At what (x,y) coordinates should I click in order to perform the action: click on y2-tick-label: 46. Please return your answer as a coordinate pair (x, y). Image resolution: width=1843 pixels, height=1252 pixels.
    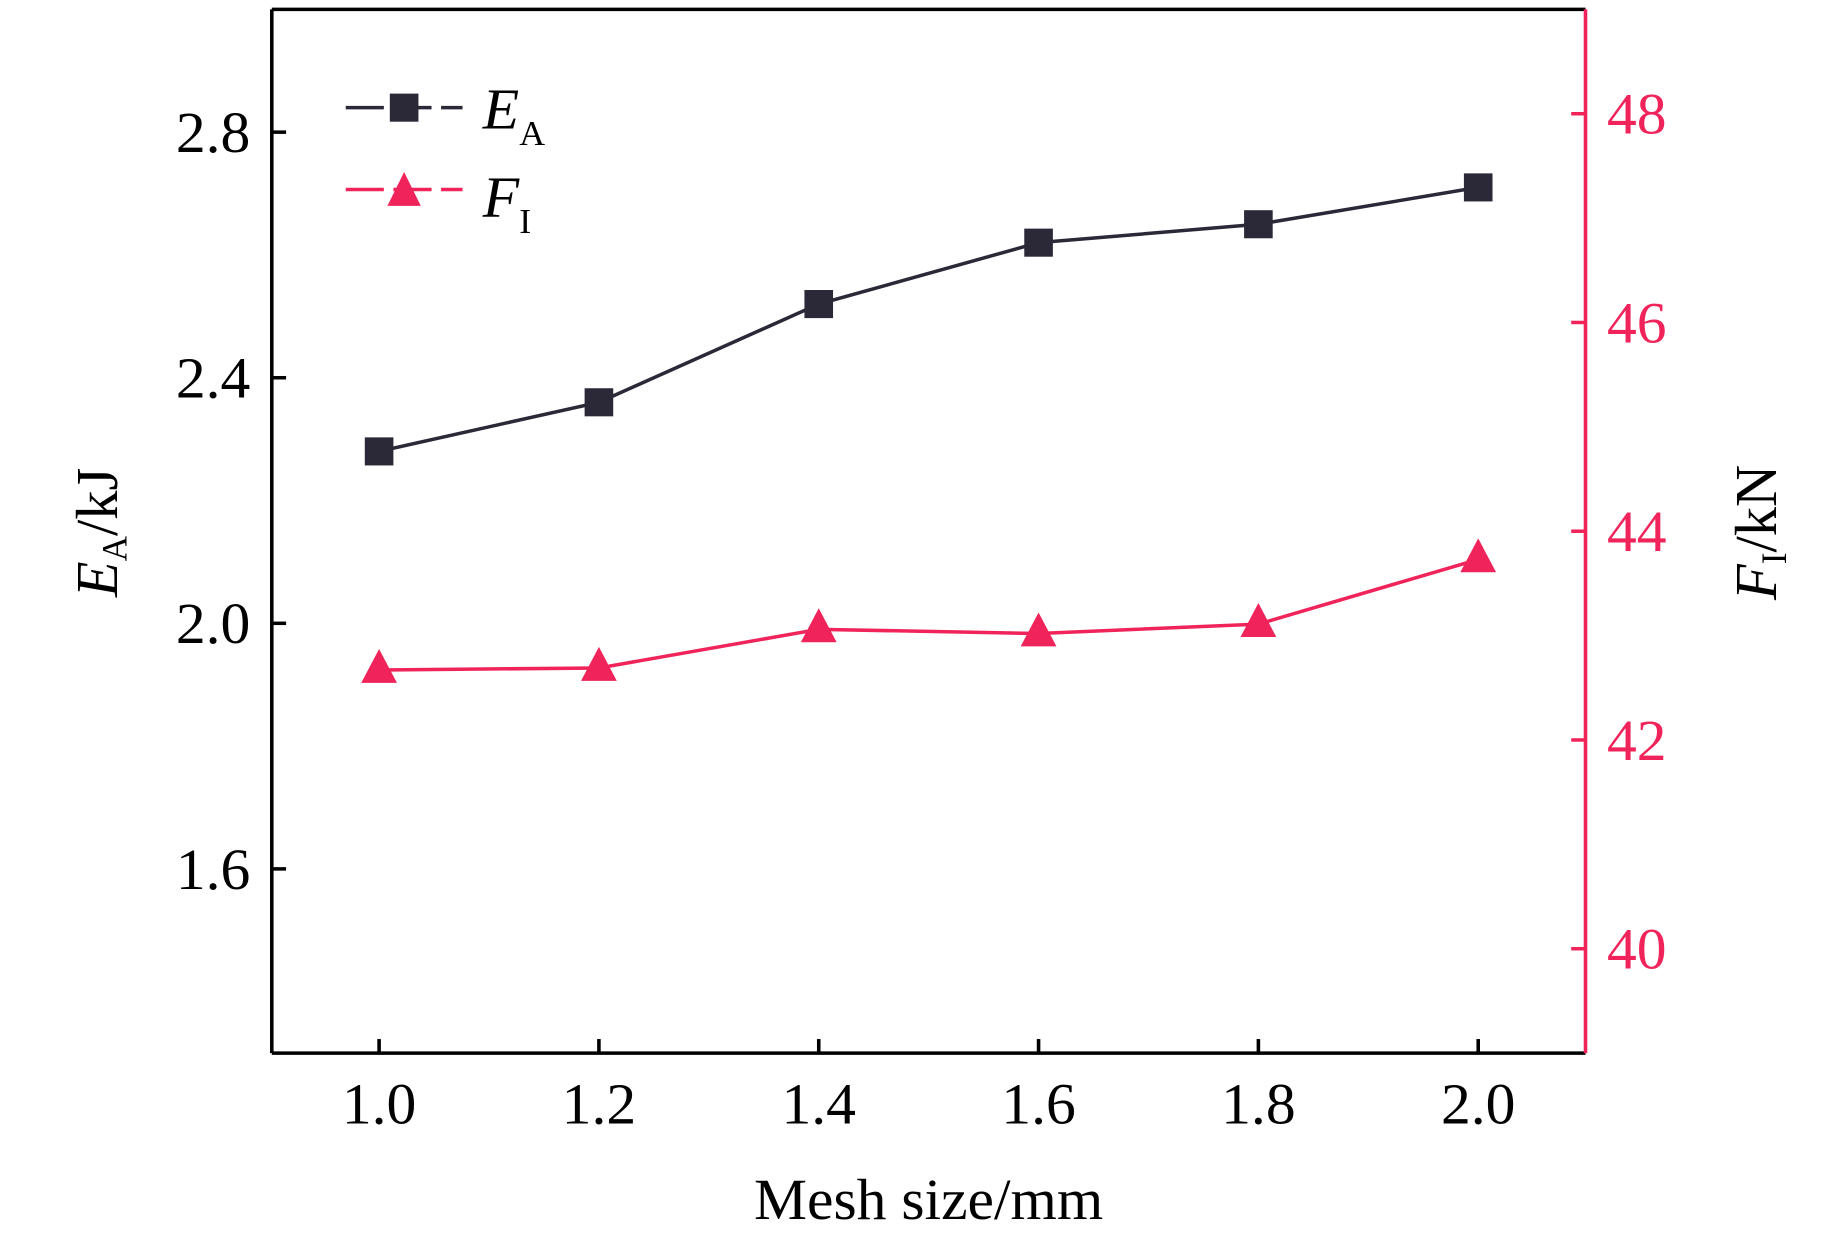
    Looking at the image, I should click on (1637, 322).